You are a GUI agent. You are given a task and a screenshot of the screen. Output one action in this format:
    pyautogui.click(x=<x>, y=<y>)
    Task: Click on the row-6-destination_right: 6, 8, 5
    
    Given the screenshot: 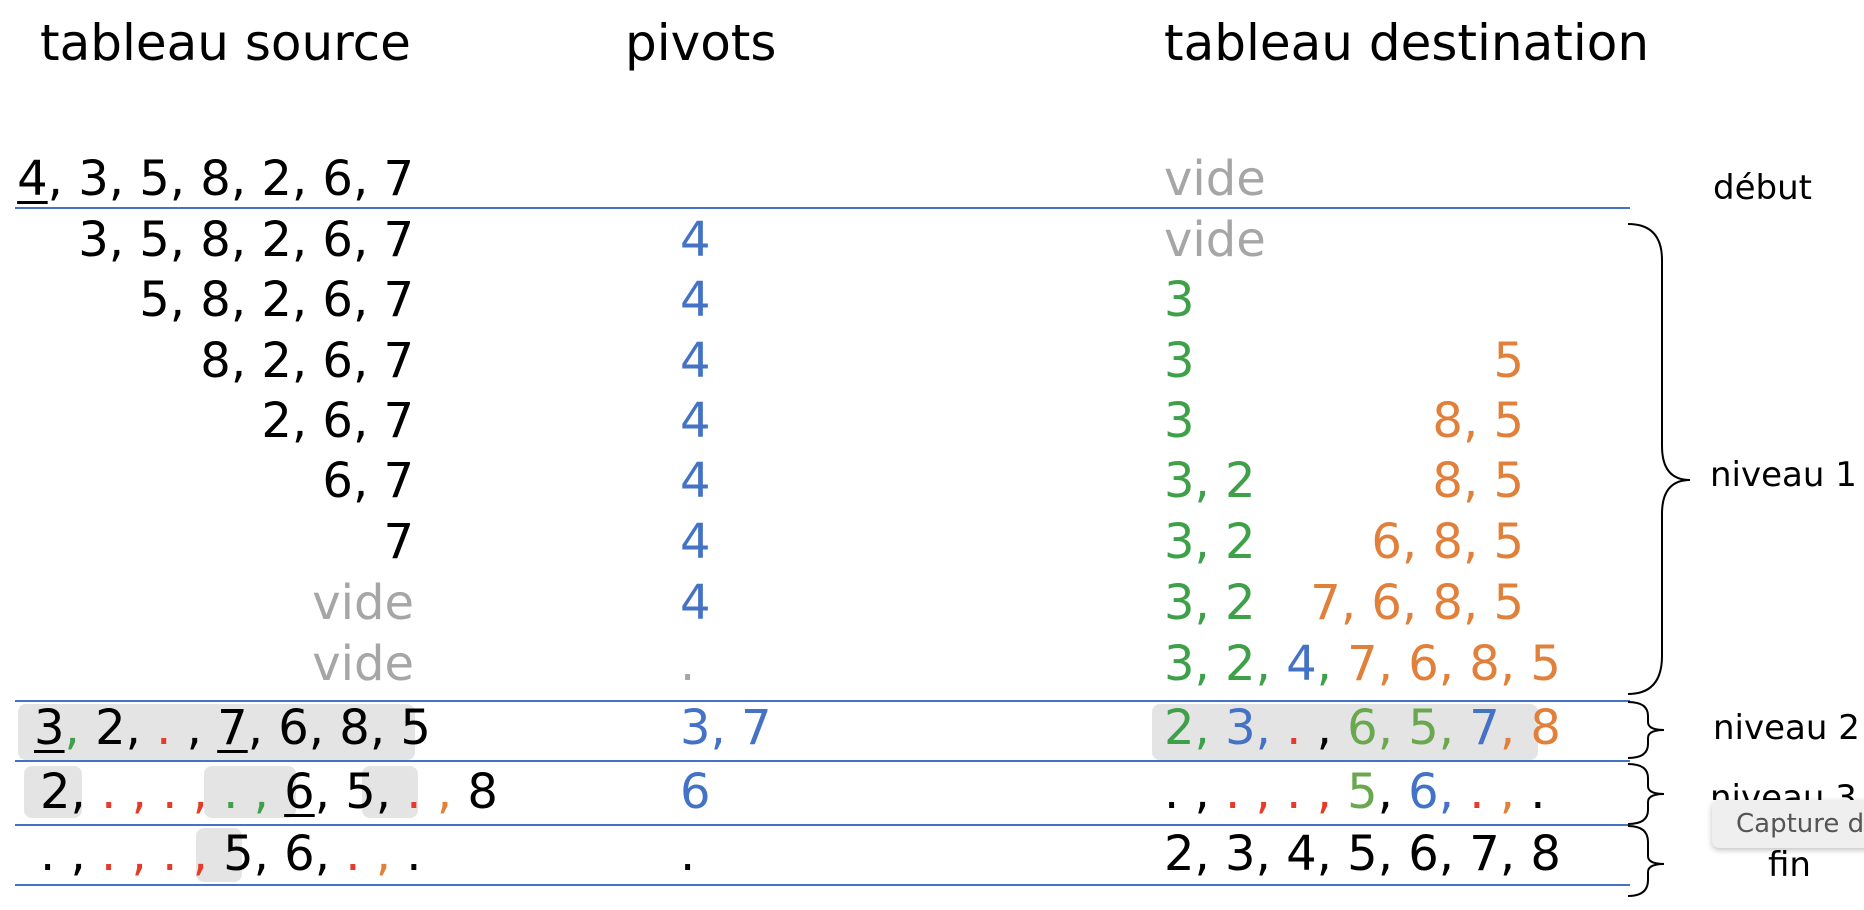 What is the action you would take?
    pyautogui.click(x=1447, y=542)
    